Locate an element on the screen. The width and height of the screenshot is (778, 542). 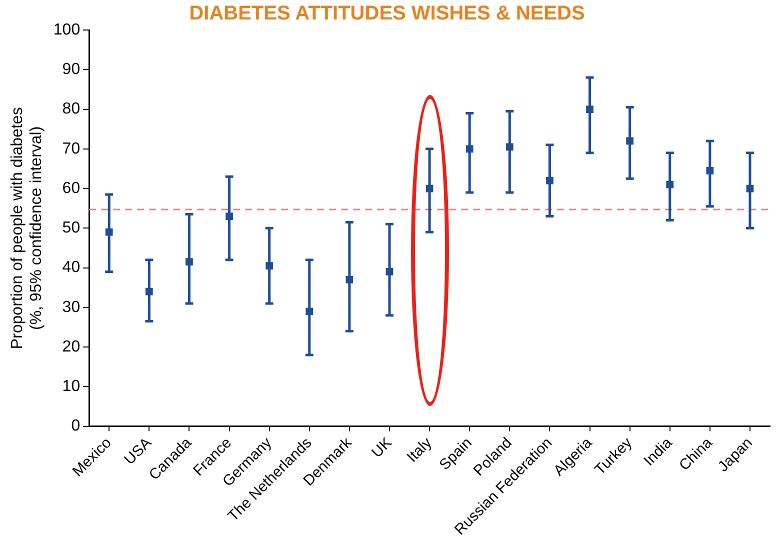
x-tick-label: USA is located at coordinates (138, 451).